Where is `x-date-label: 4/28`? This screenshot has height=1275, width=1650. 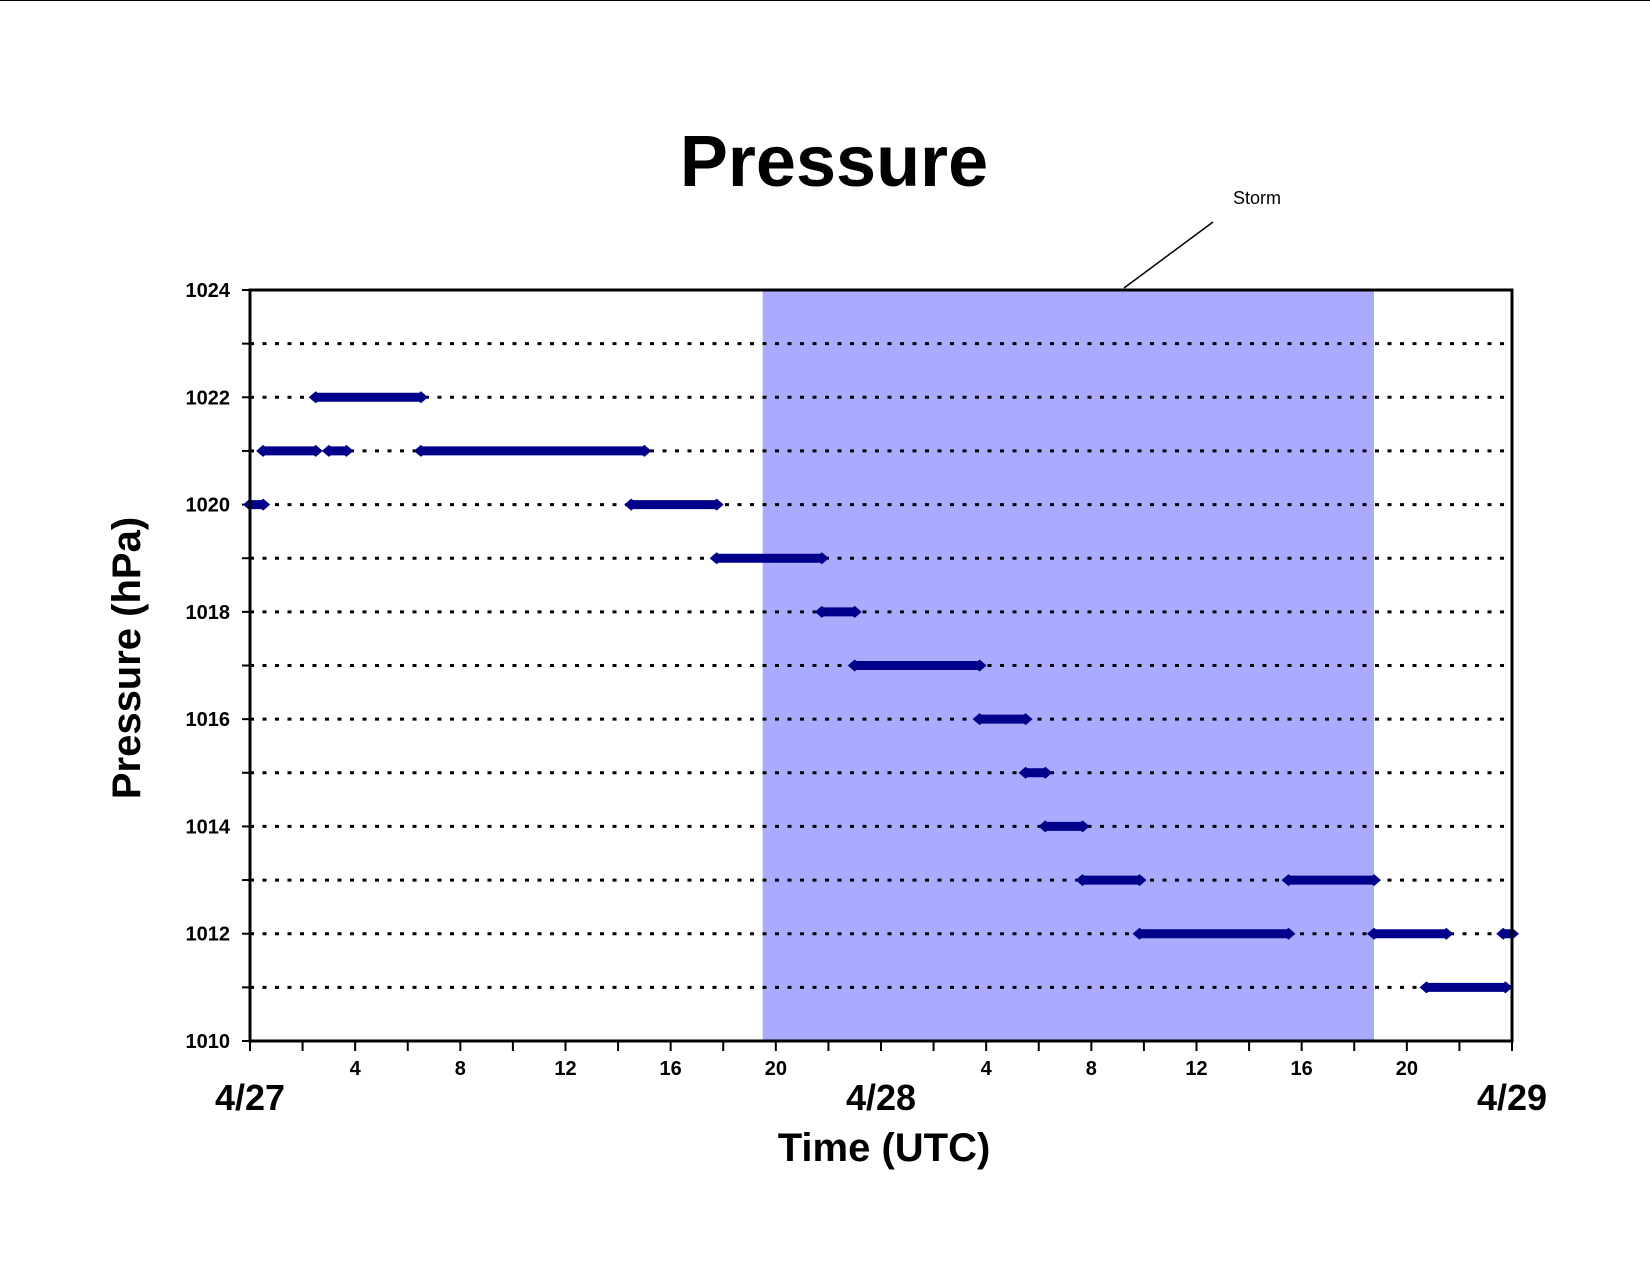
x-date-label: 4/28 is located at coordinates (881, 1097).